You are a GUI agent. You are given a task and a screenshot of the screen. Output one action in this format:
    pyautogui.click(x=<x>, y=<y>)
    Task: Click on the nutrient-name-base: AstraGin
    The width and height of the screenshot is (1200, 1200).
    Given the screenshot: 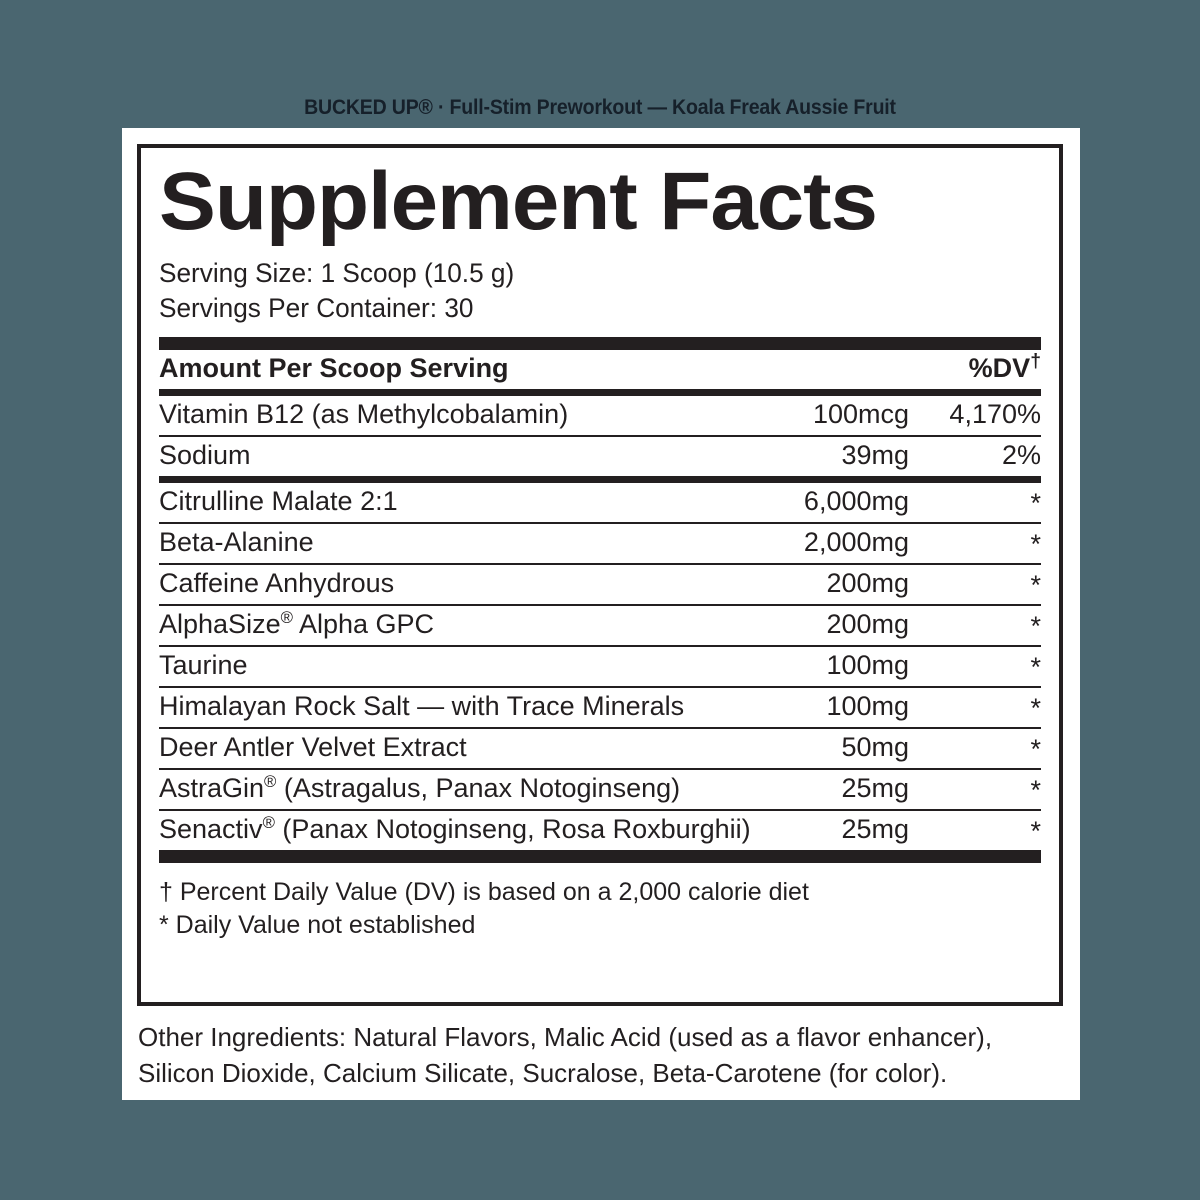 What is the action you would take?
    pyautogui.click(x=212, y=788)
    